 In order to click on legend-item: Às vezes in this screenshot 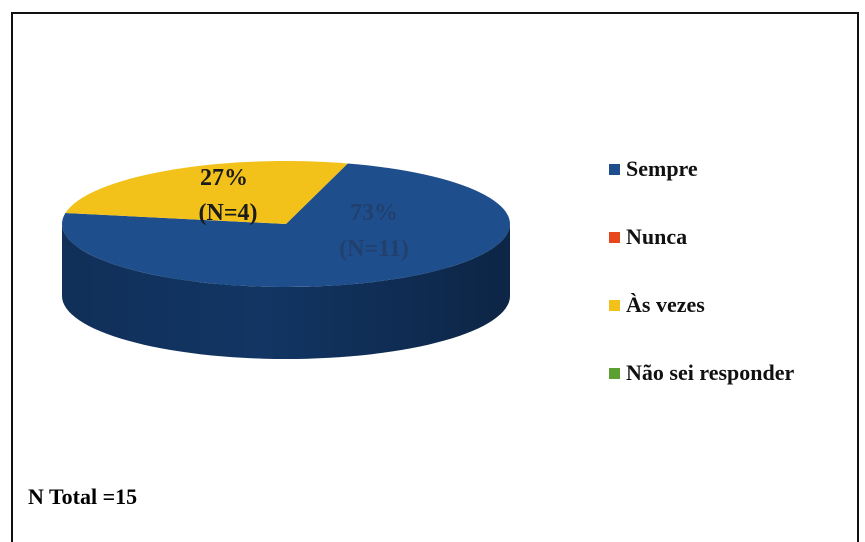, I will do `click(657, 305)`.